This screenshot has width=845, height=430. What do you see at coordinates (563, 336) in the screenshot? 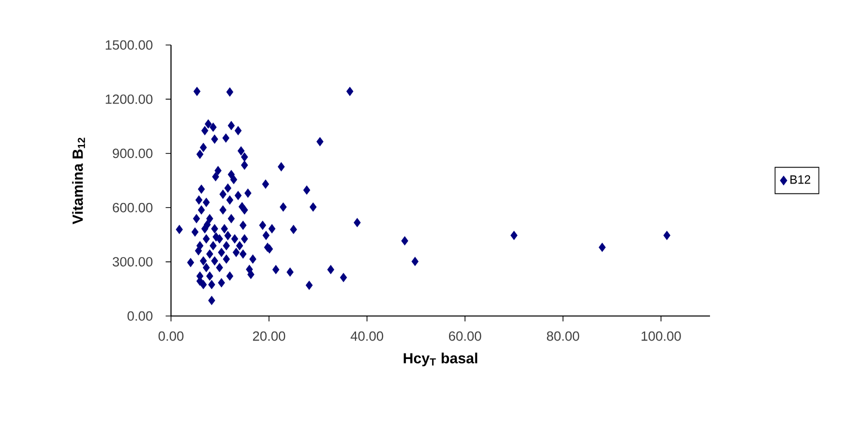
I see `x-tick-label: 80.00` at bounding box center [563, 336].